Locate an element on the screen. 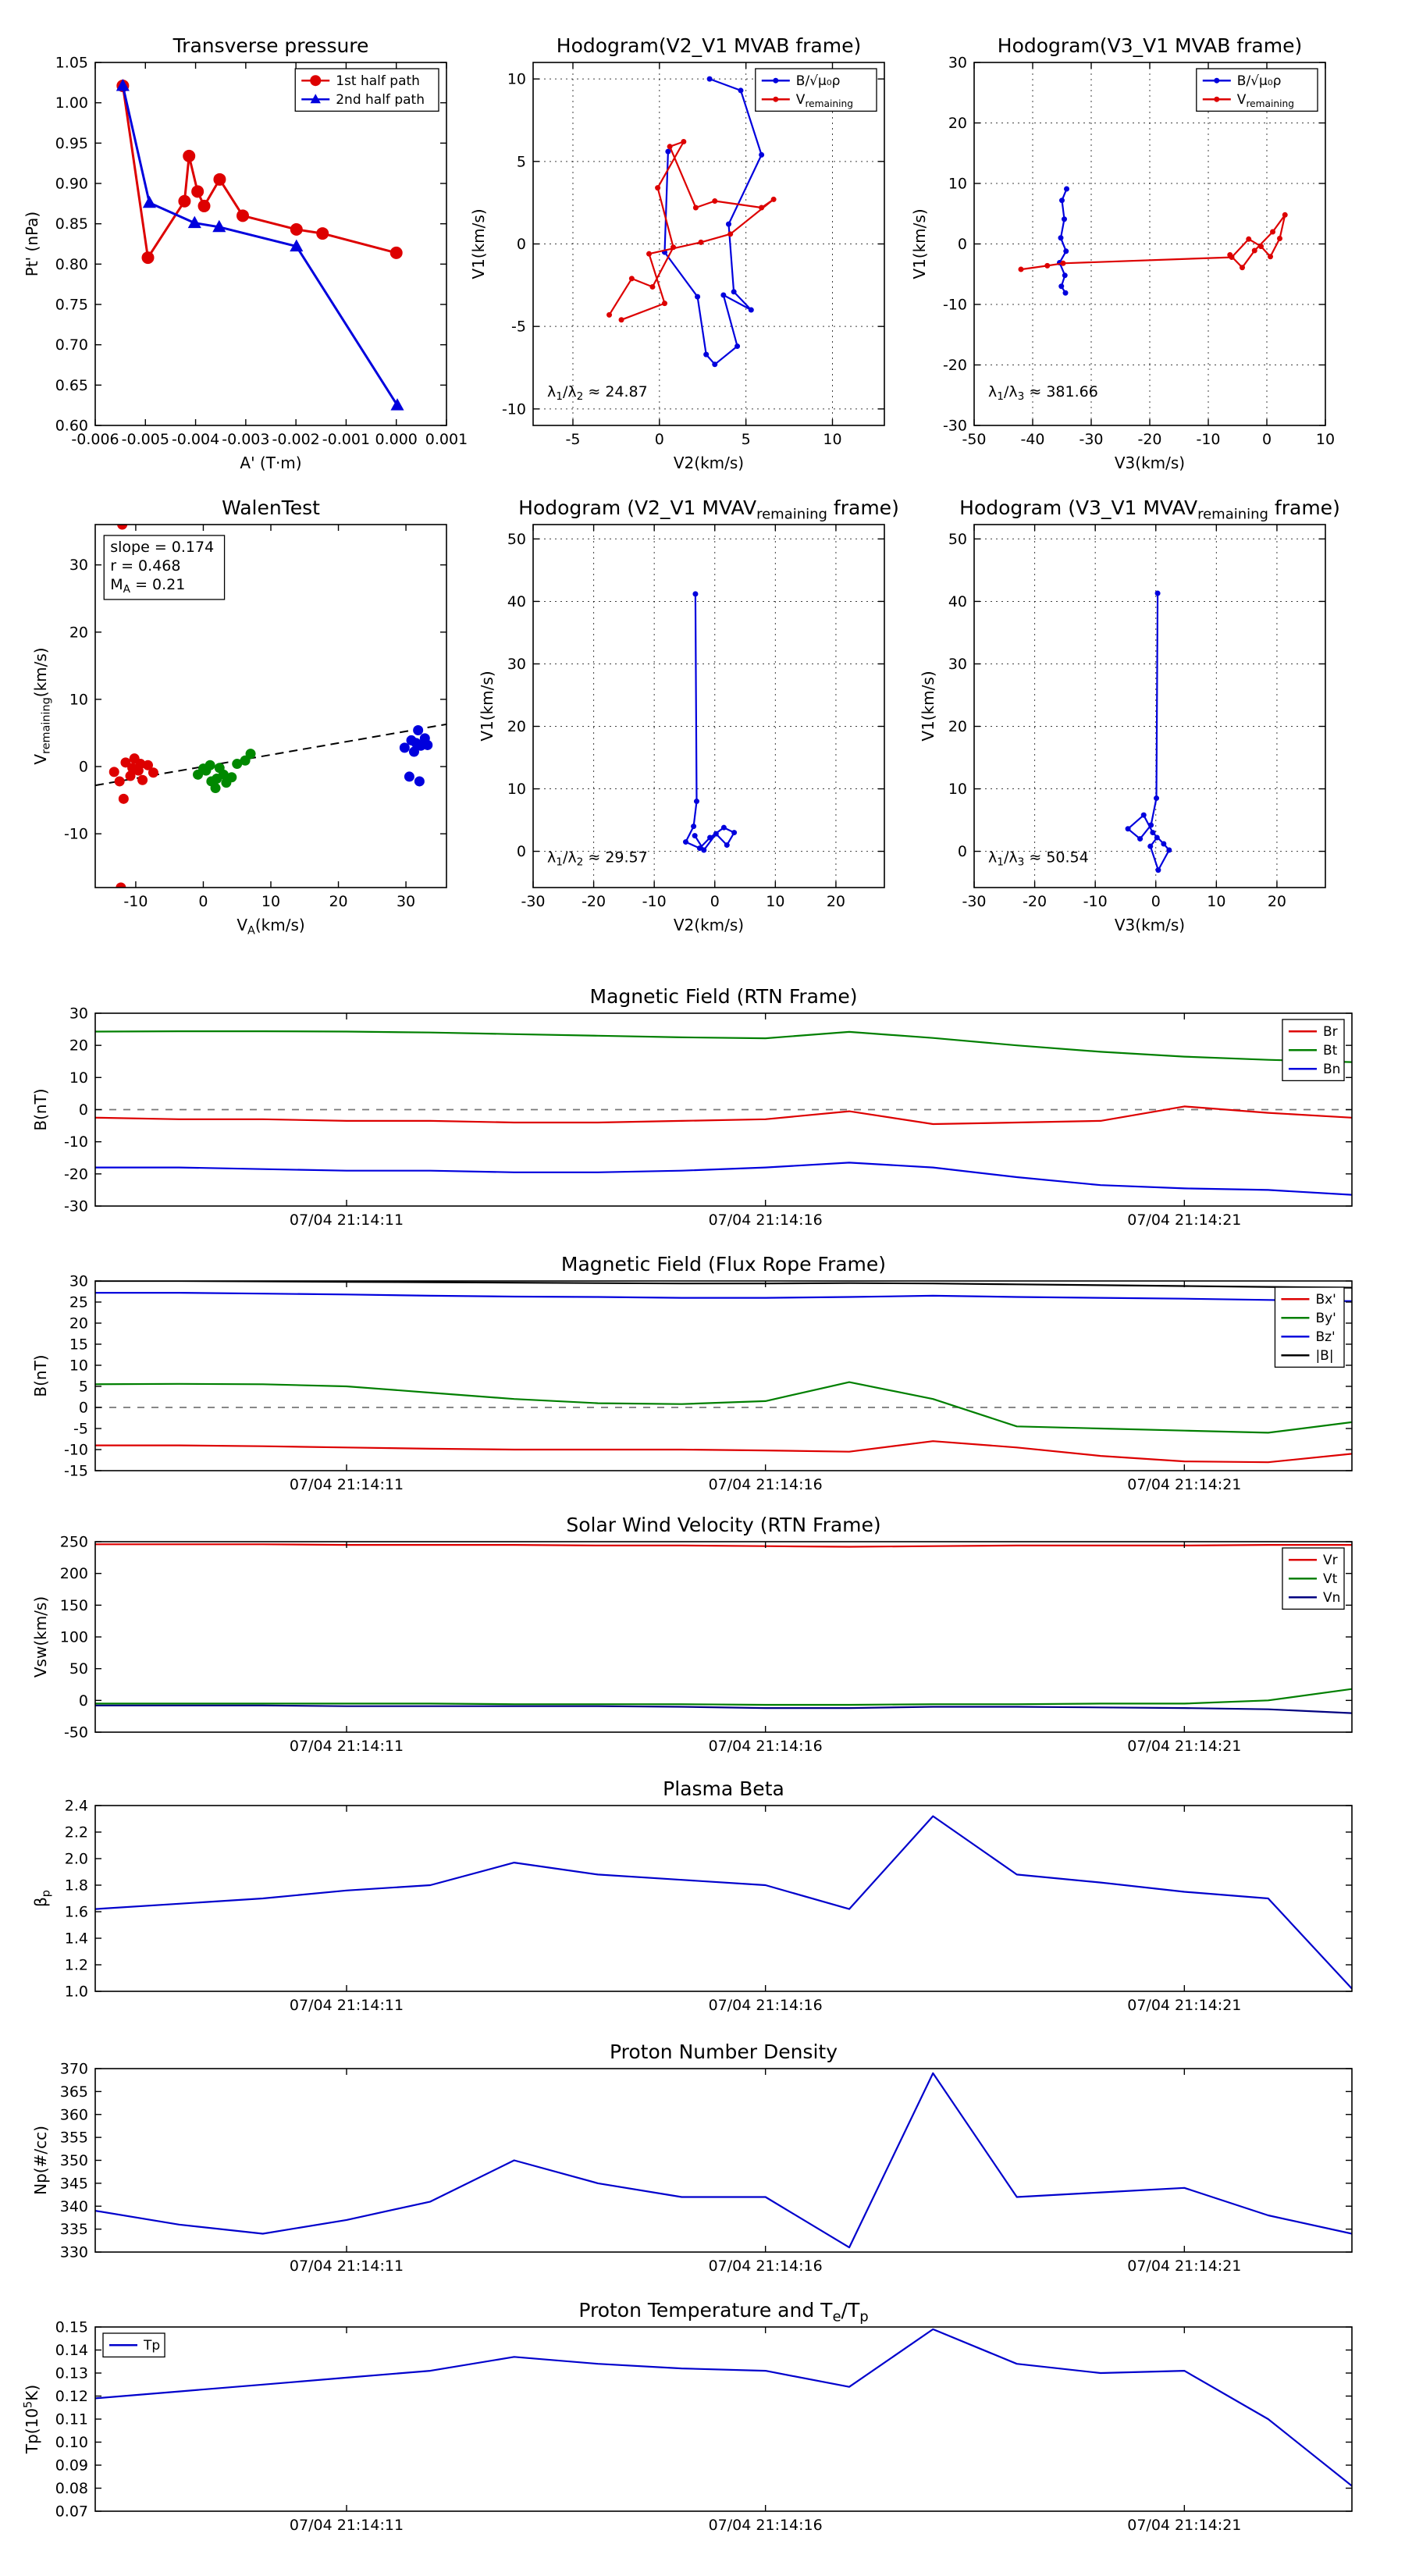  svg-text: λ1/λ3 ≈ 50.54 is located at coordinates (1038, 858).